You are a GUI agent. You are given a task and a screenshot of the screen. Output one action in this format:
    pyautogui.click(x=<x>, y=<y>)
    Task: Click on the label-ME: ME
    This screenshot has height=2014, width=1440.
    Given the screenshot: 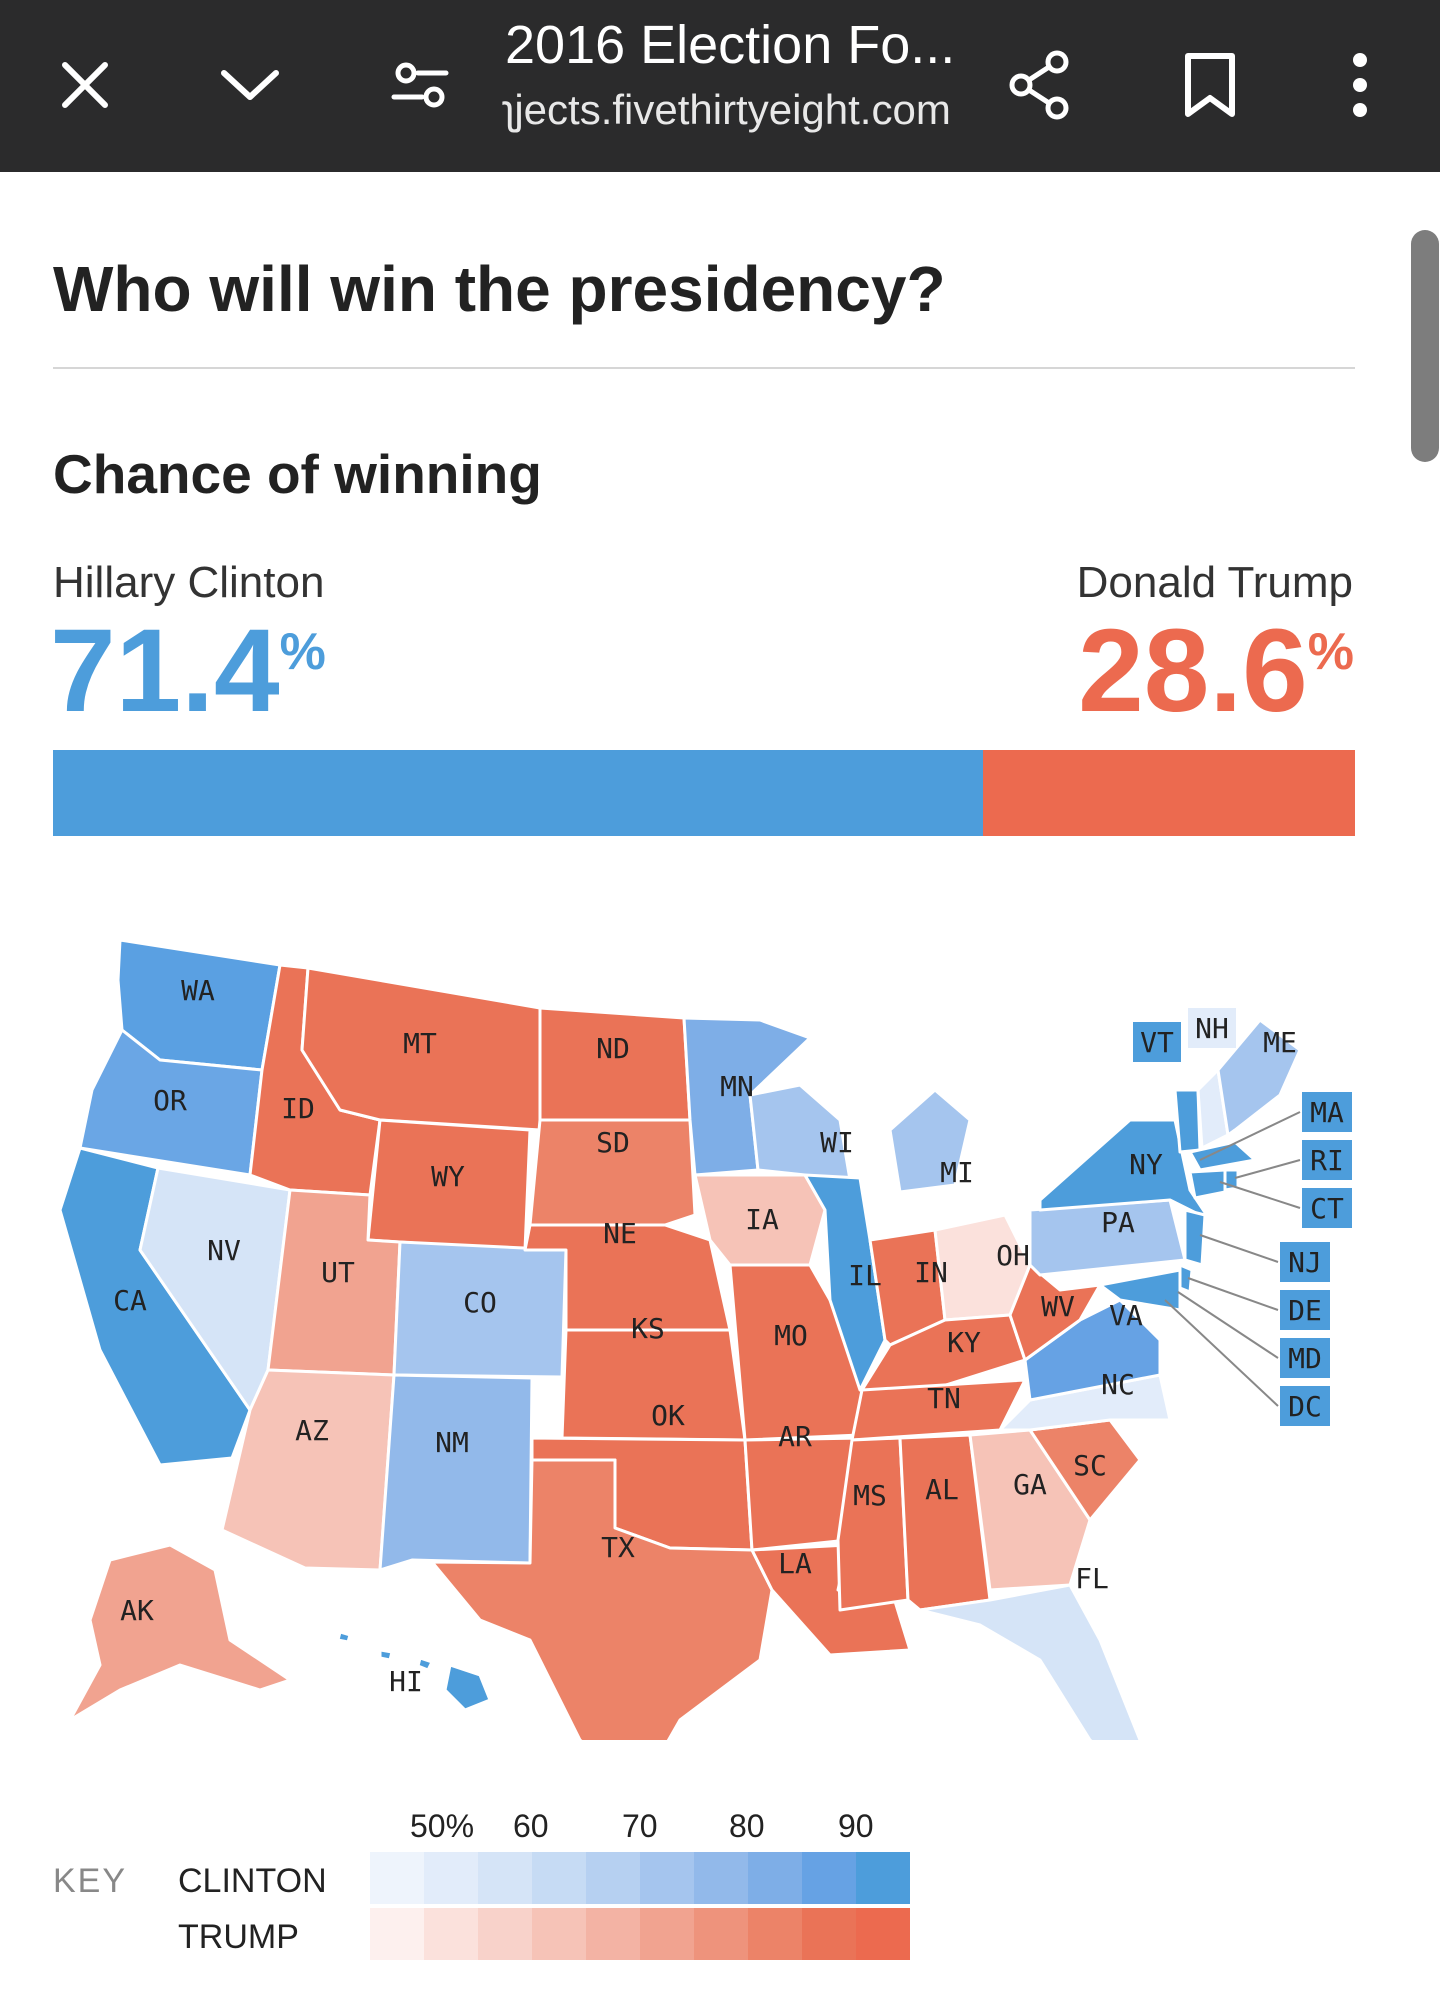 What is the action you would take?
    pyautogui.click(x=1280, y=1042)
    